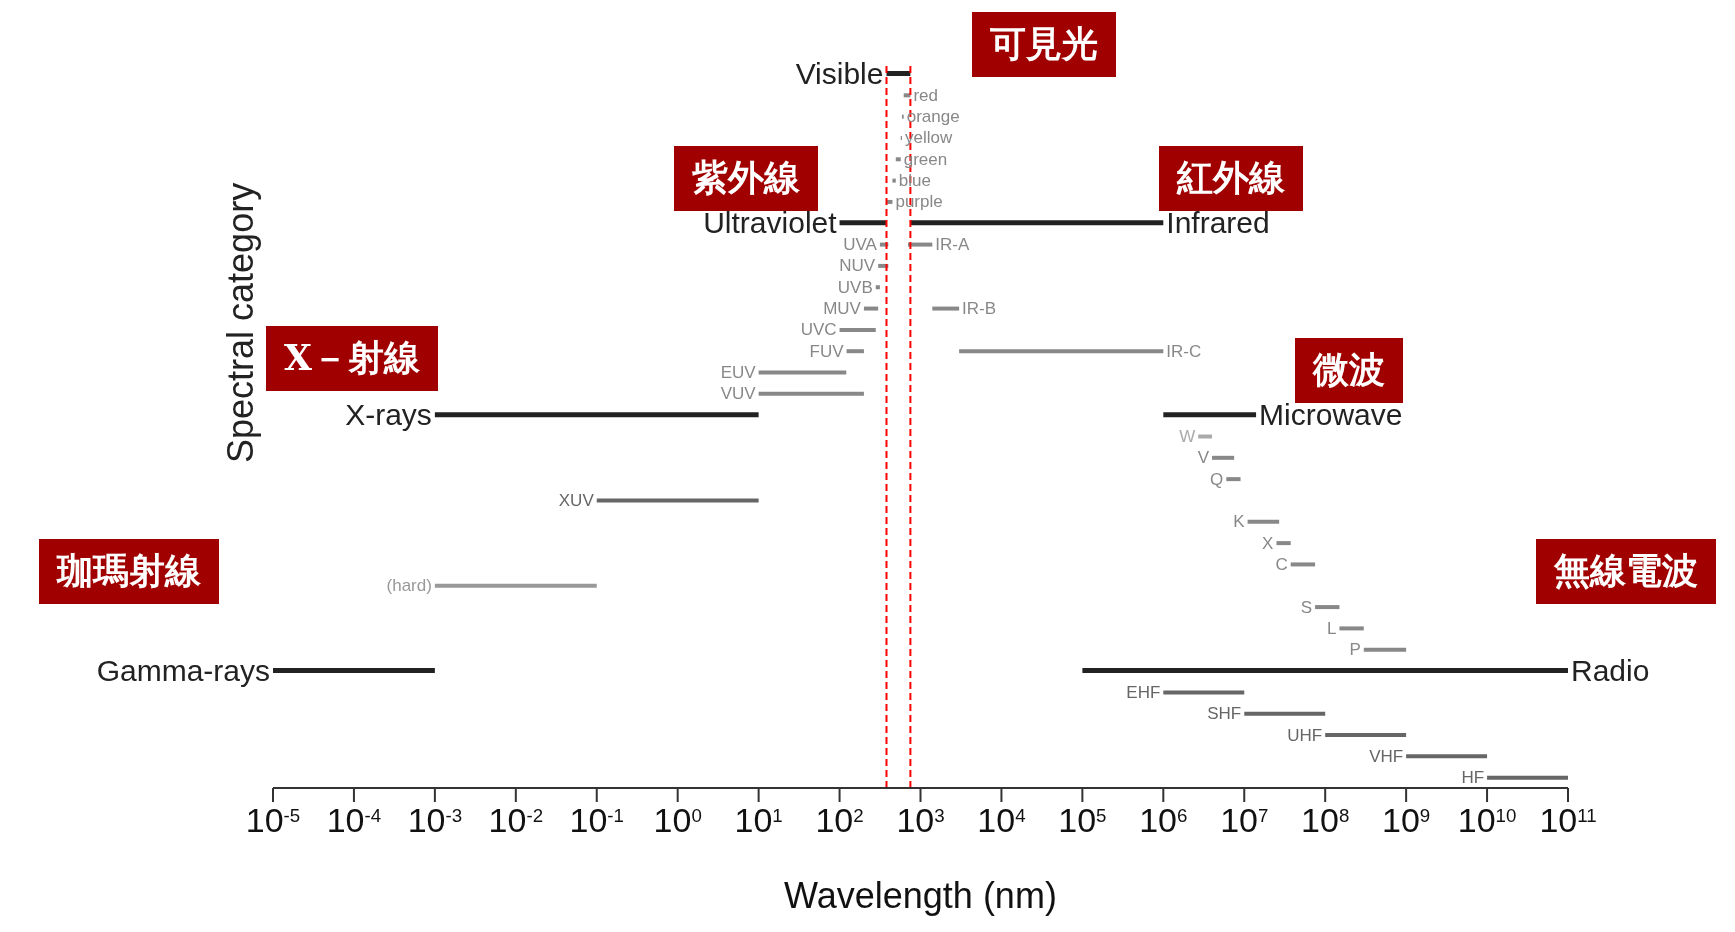 This screenshot has height=932, width=1735. Describe the element at coordinates (576, 500) in the screenshot. I see `series-label: XUV` at that location.